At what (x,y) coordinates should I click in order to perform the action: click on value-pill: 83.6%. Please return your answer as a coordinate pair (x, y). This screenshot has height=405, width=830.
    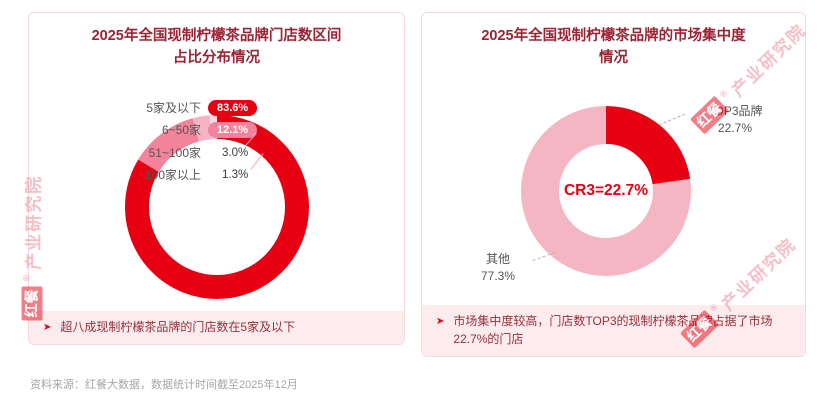
    Looking at the image, I should click on (233, 107).